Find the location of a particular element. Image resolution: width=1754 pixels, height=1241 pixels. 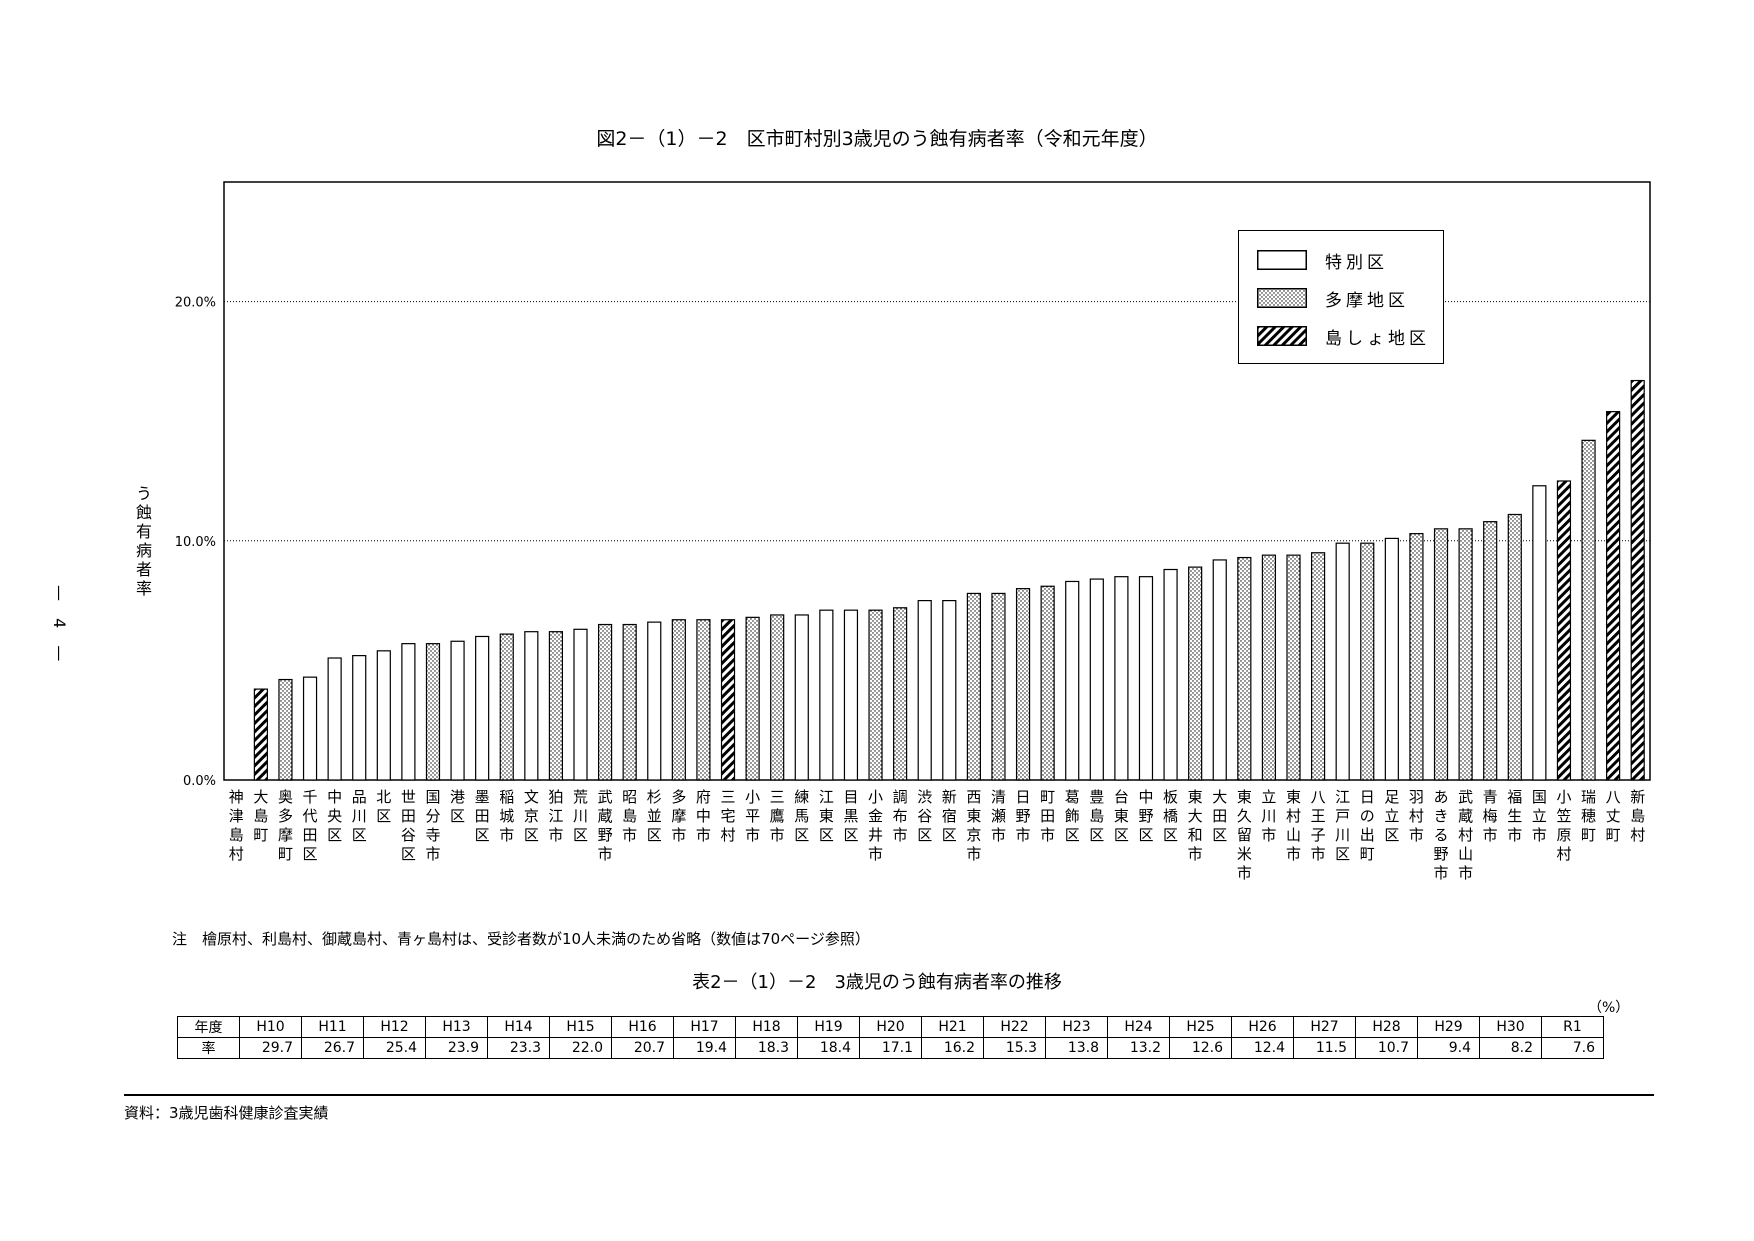

x-tick-label: 中央区 is located at coordinates (334, 816).